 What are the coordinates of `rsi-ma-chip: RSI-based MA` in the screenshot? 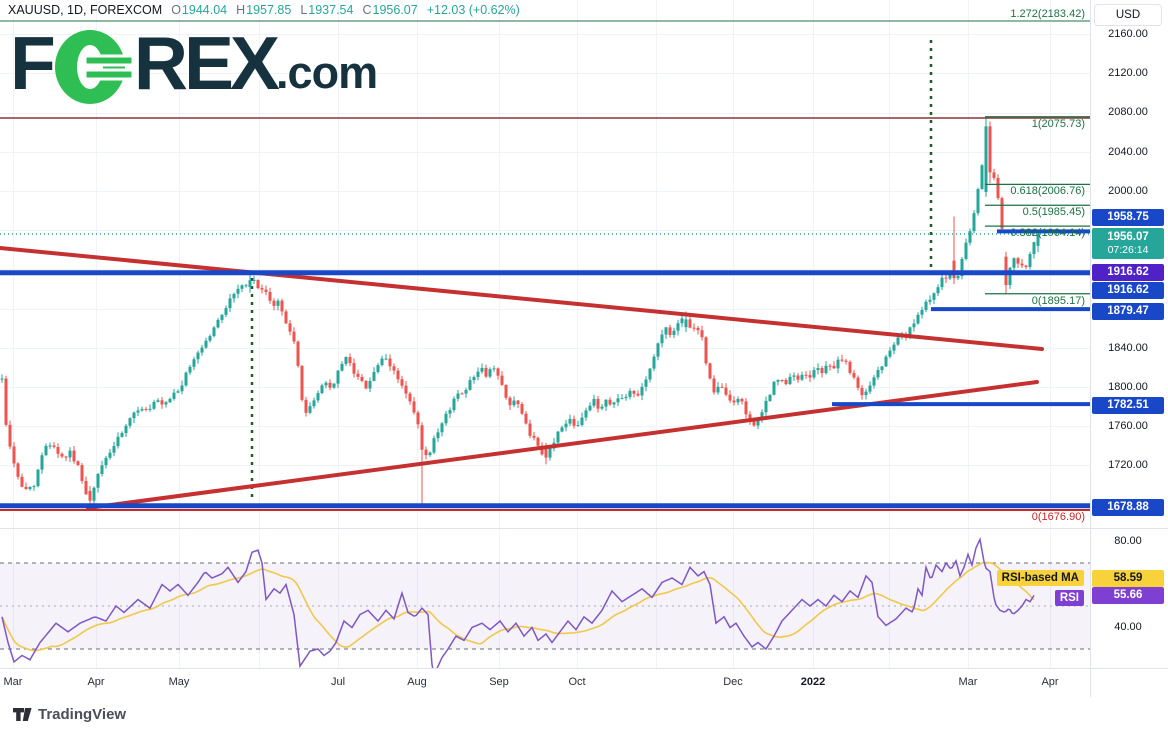 It's located at (1040, 578).